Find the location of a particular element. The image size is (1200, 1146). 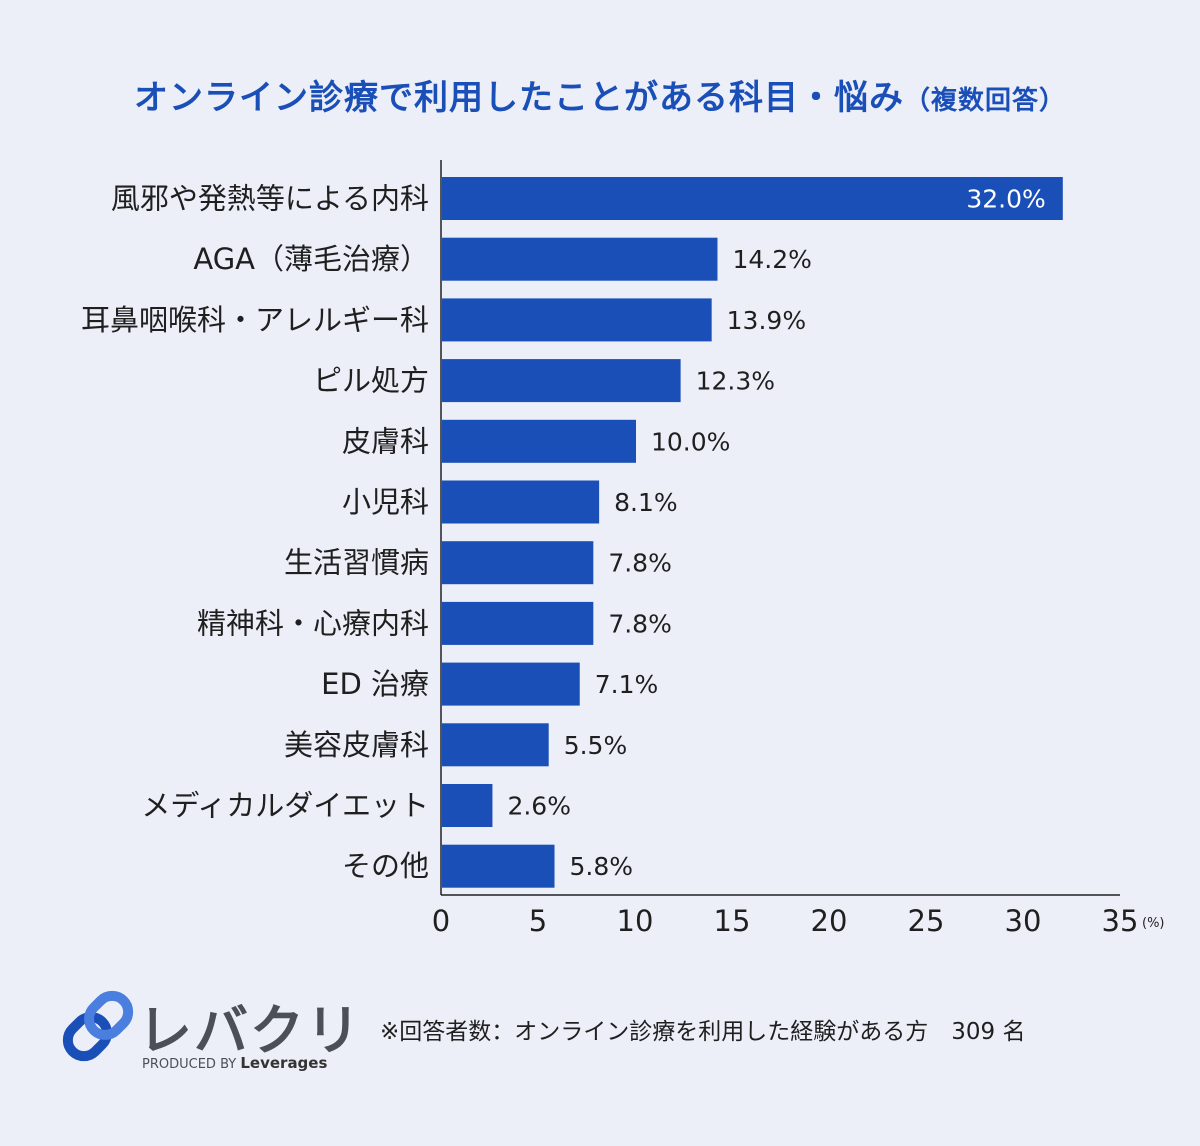

x-tick-label-3: 15 is located at coordinates (732, 921).